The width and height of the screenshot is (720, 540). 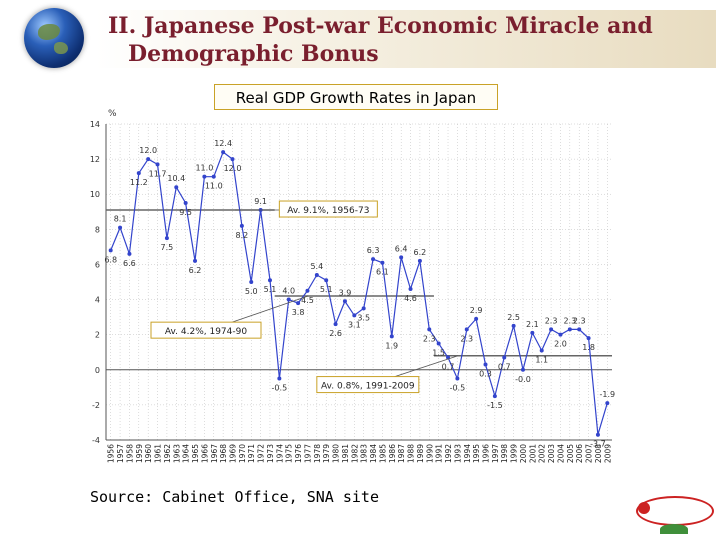 I want to click on x-tick-label: 1984, so click(x=373, y=453).